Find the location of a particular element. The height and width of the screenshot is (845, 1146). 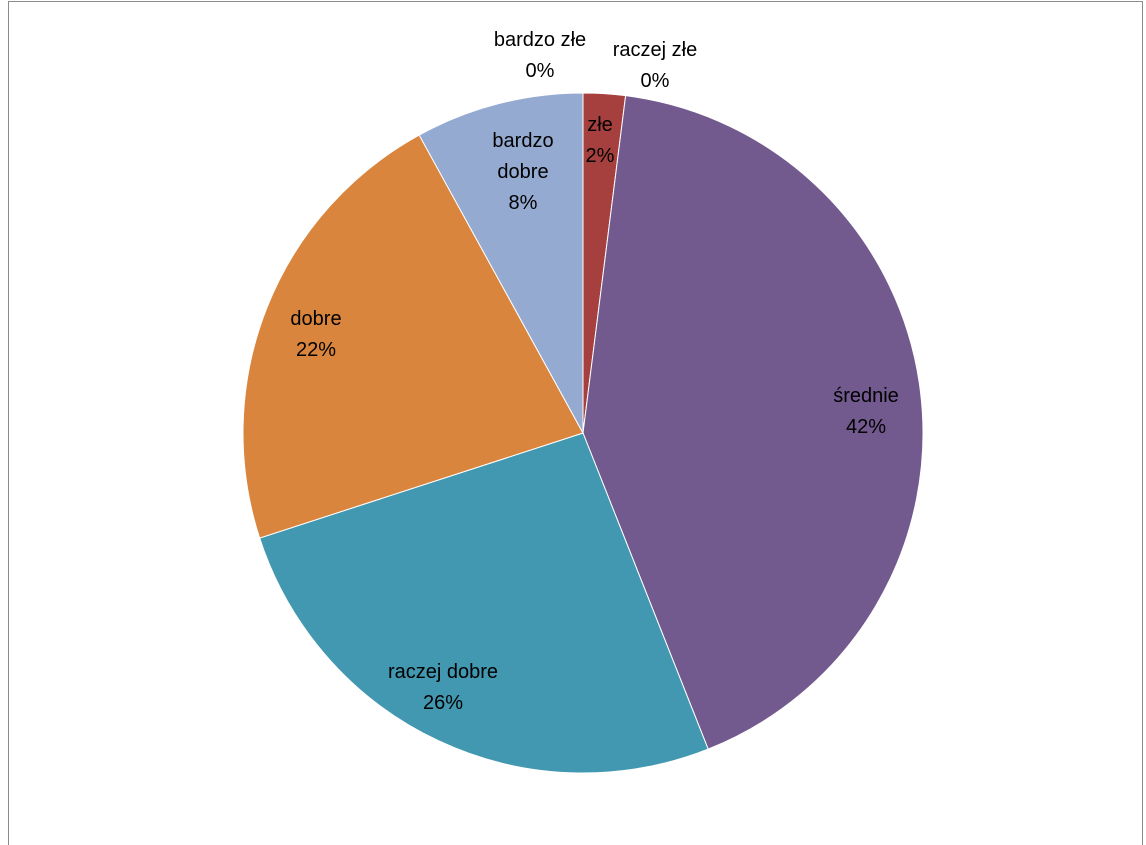

pie-slice-bardzo-dobre is located at coordinates (501, 263).